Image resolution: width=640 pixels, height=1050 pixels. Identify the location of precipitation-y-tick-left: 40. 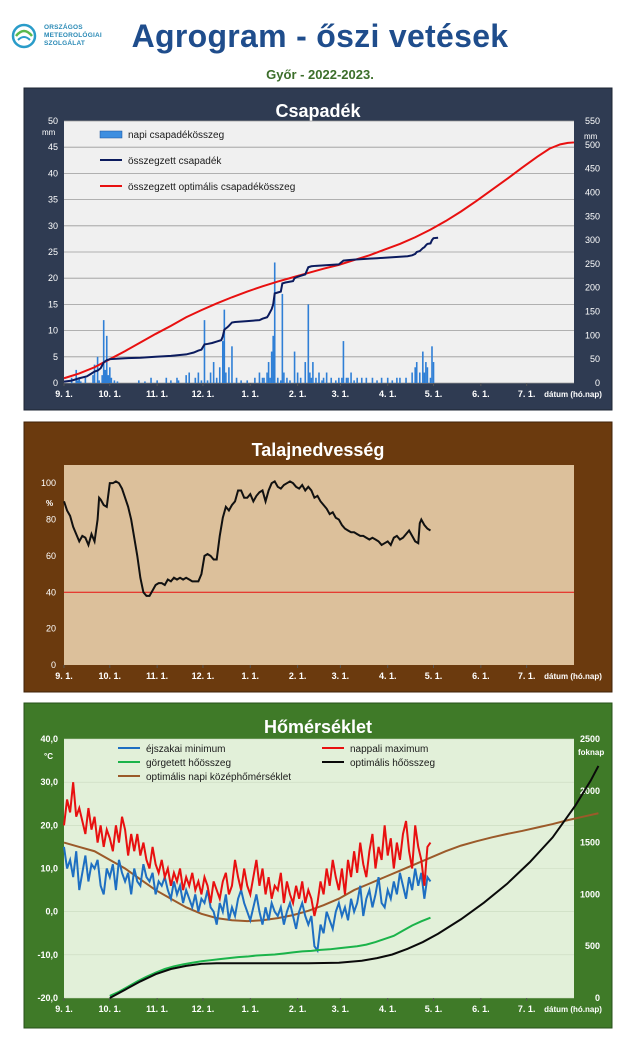
(53, 173).